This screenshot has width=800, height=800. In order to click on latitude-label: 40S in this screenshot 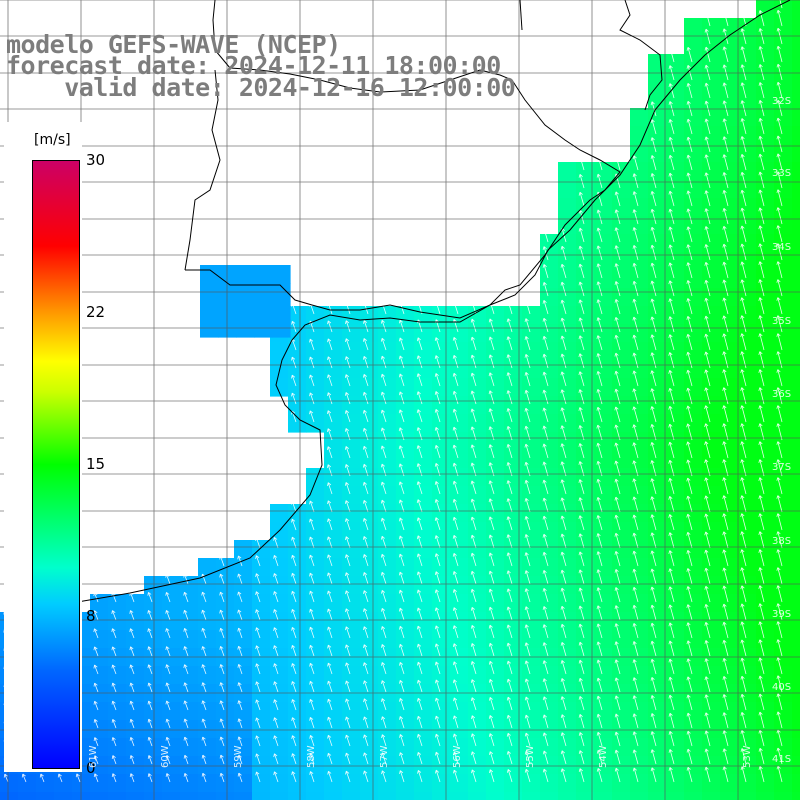, I will do `click(782, 687)`.